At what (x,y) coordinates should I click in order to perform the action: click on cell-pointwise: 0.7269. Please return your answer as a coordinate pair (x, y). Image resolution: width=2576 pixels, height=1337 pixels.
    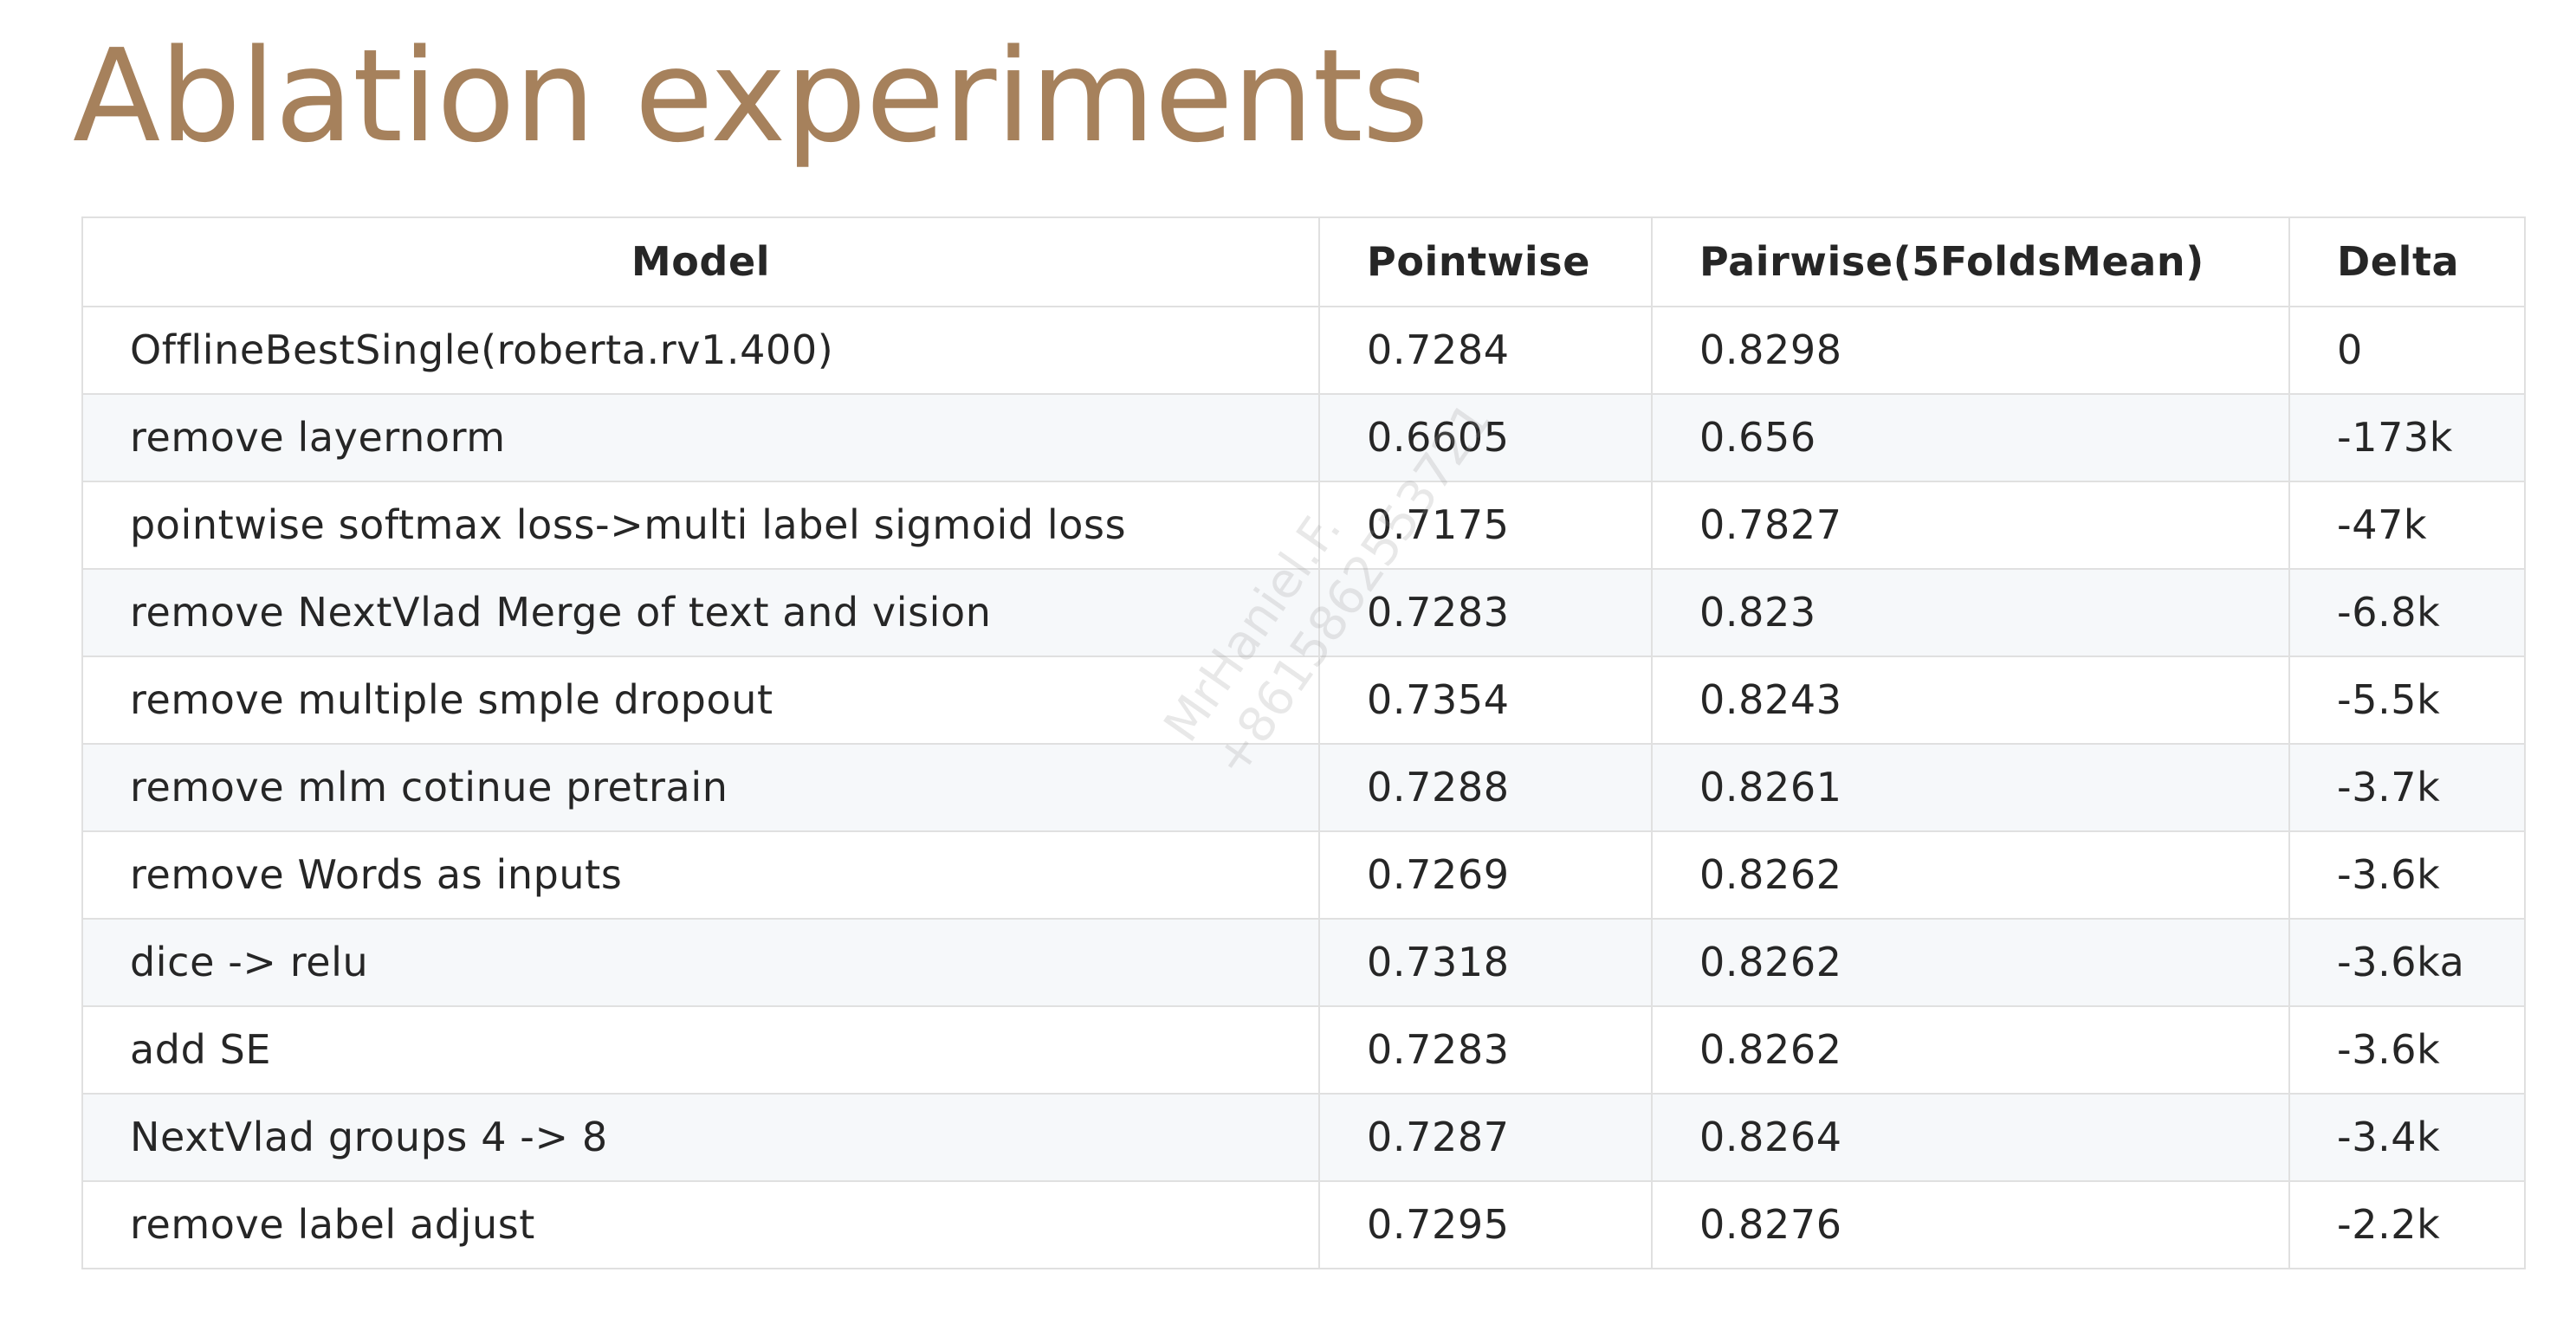
    Looking at the image, I should click on (1485, 875).